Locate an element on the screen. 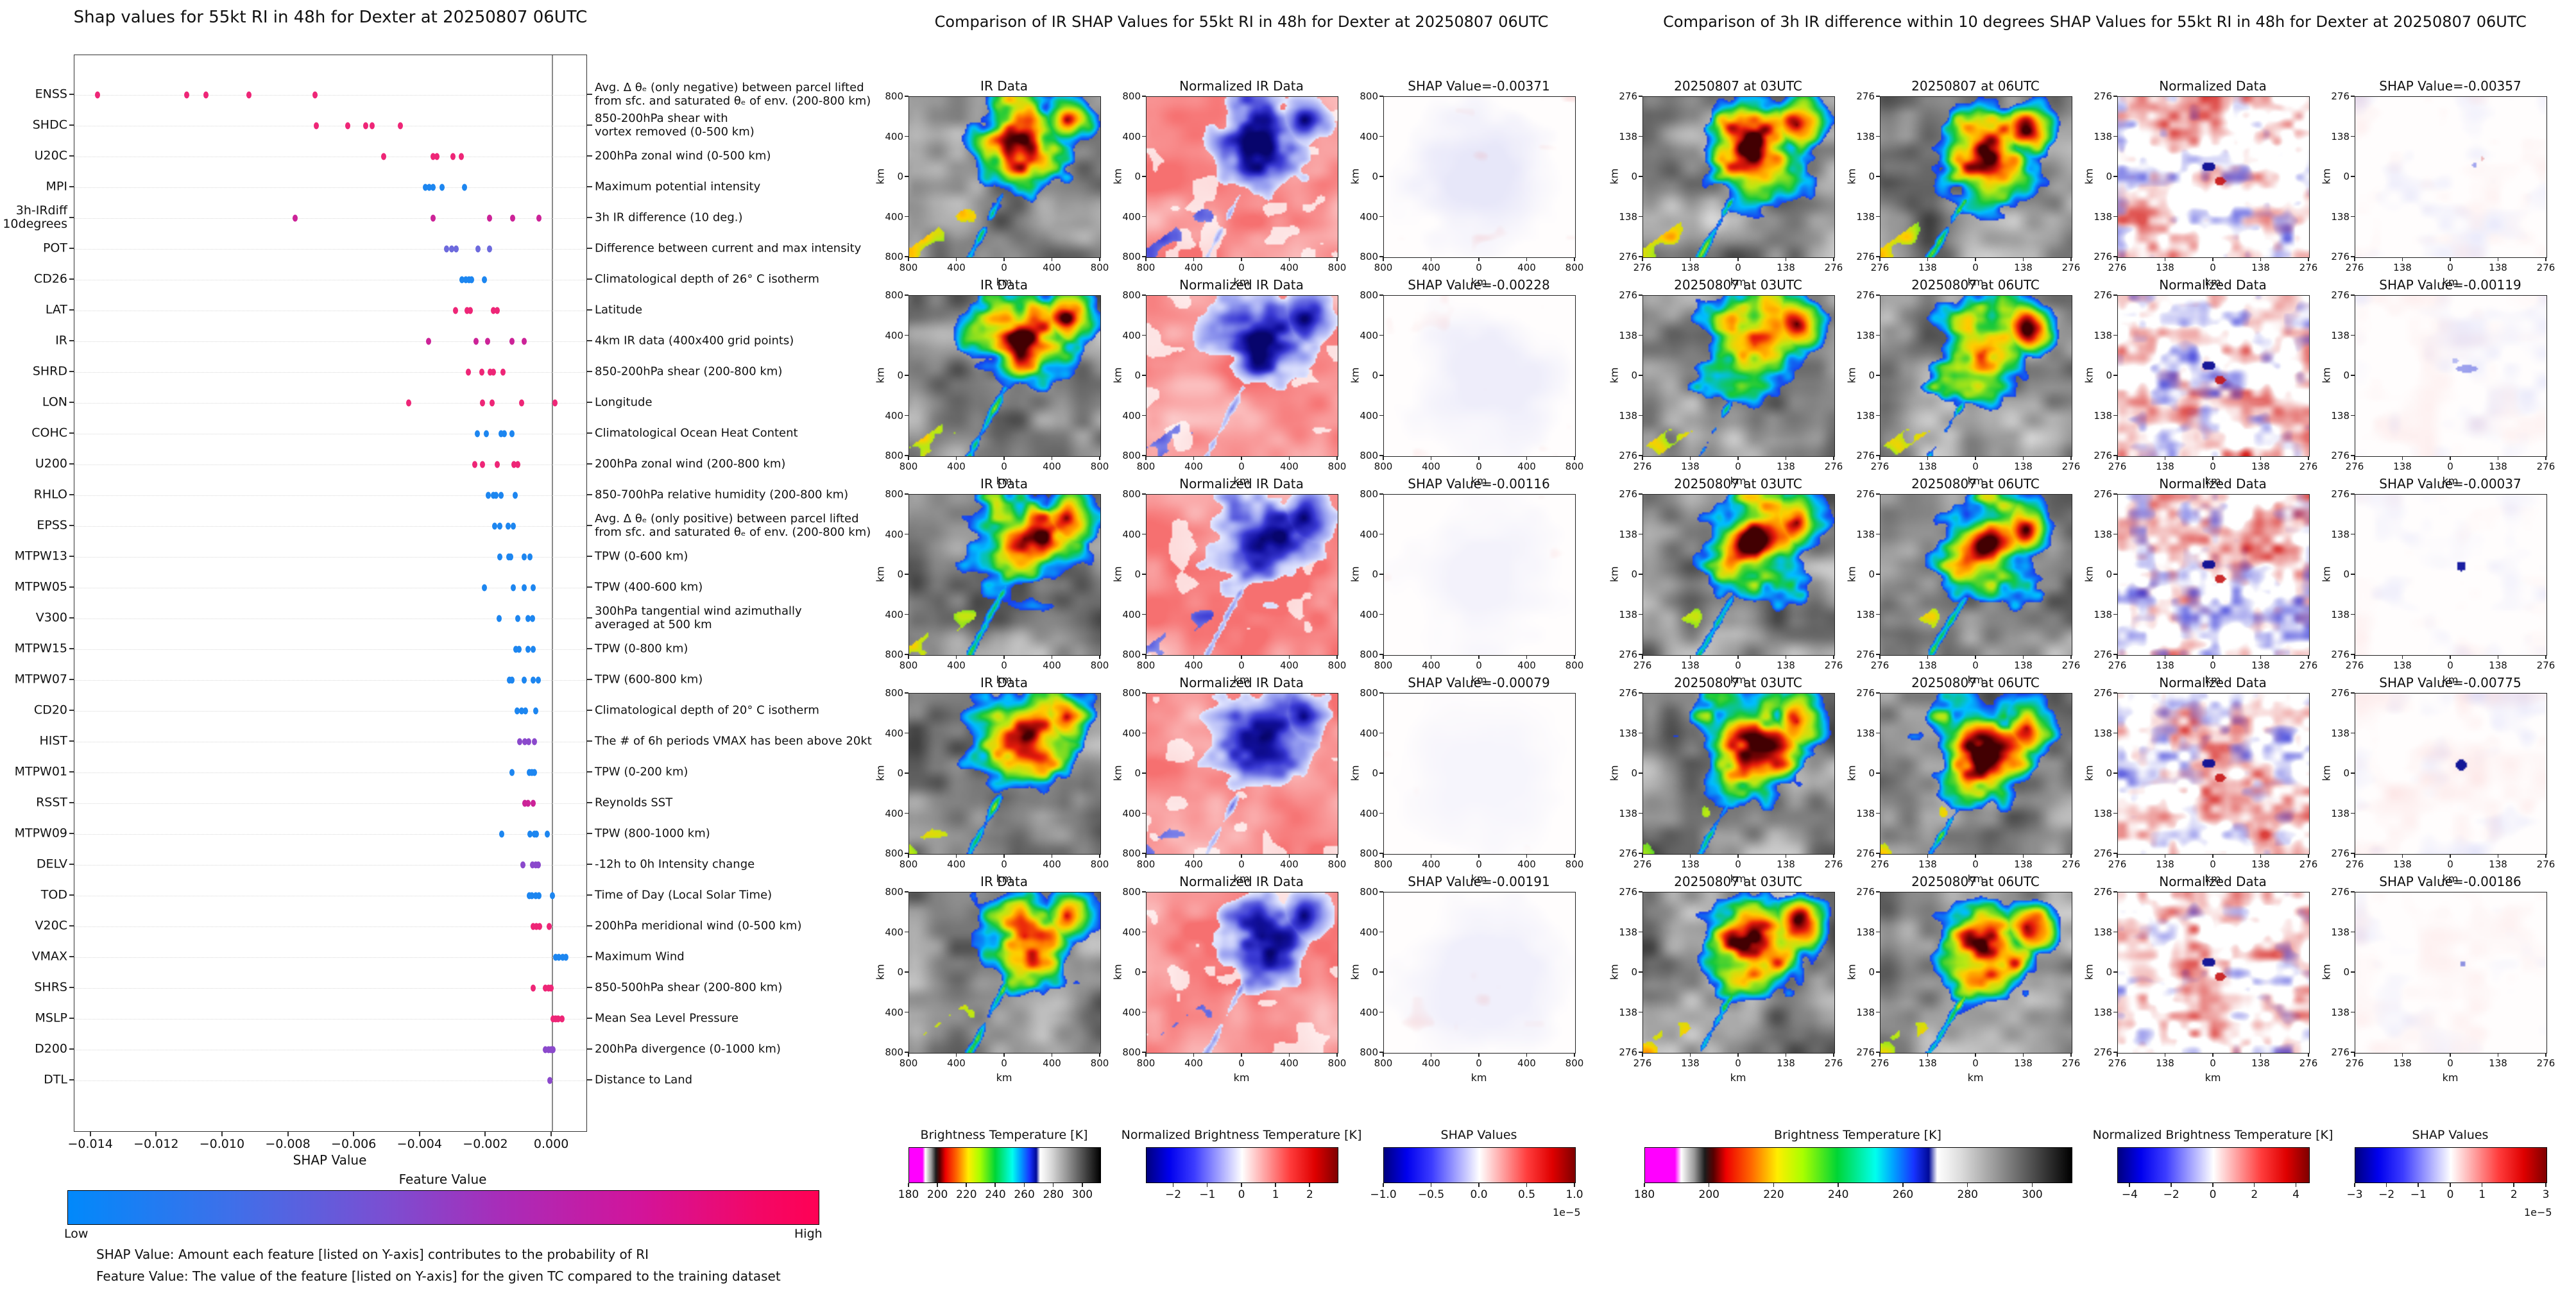 The width and height of the screenshot is (2576, 1289). y-tick-label-V300: V300 is located at coordinates (51, 617).